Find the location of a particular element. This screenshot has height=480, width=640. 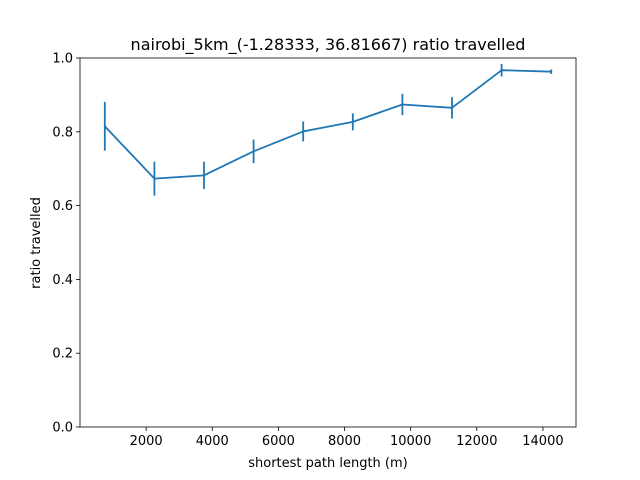

x-tick-label: 12000 is located at coordinates (476, 441).